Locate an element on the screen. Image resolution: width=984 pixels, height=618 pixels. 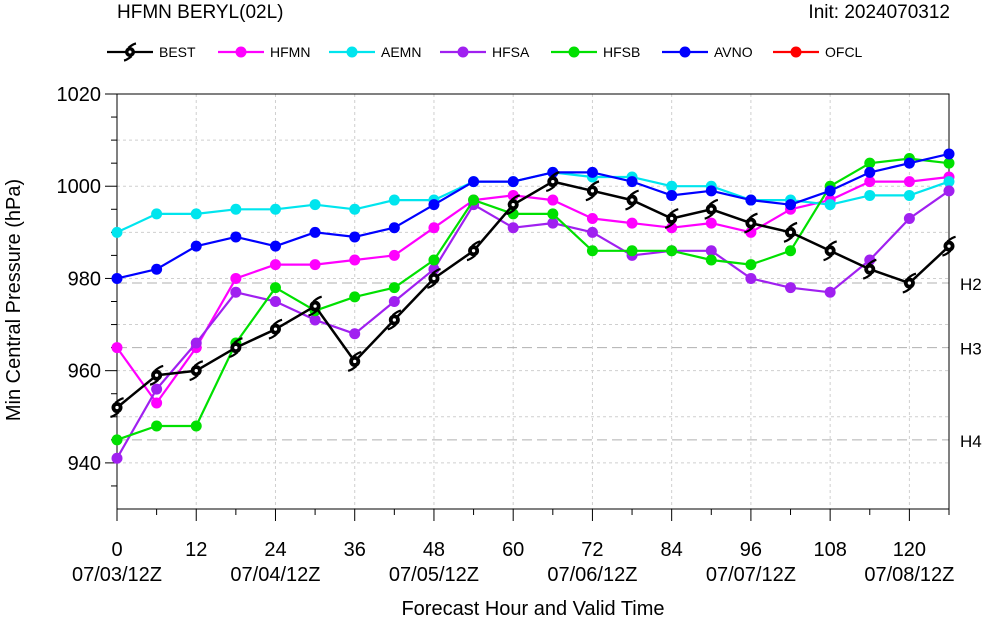
x-tick-label: 108 is located at coordinates (829, 550).